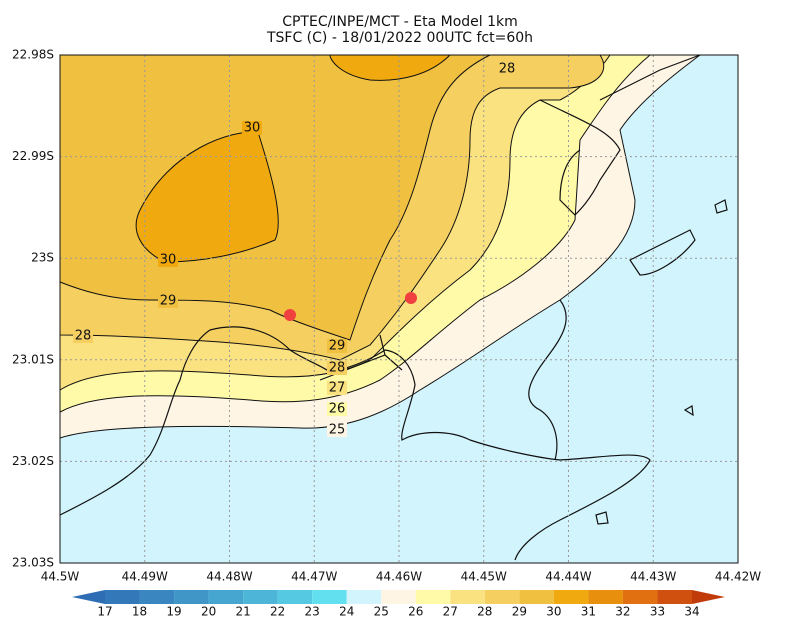 The width and height of the screenshot is (800, 618). What do you see at coordinates (104, 611) in the screenshot?
I see `colorbar-label: 17` at bounding box center [104, 611].